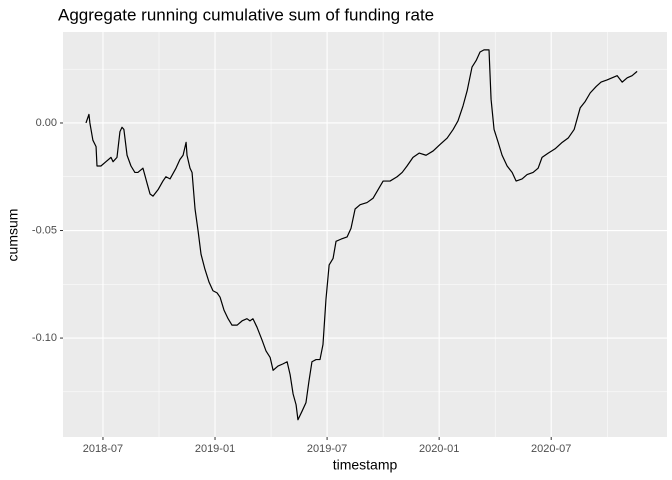 The height and width of the screenshot is (480, 672). I want to click on x-axis-label: timestamp, so click(365, 465).